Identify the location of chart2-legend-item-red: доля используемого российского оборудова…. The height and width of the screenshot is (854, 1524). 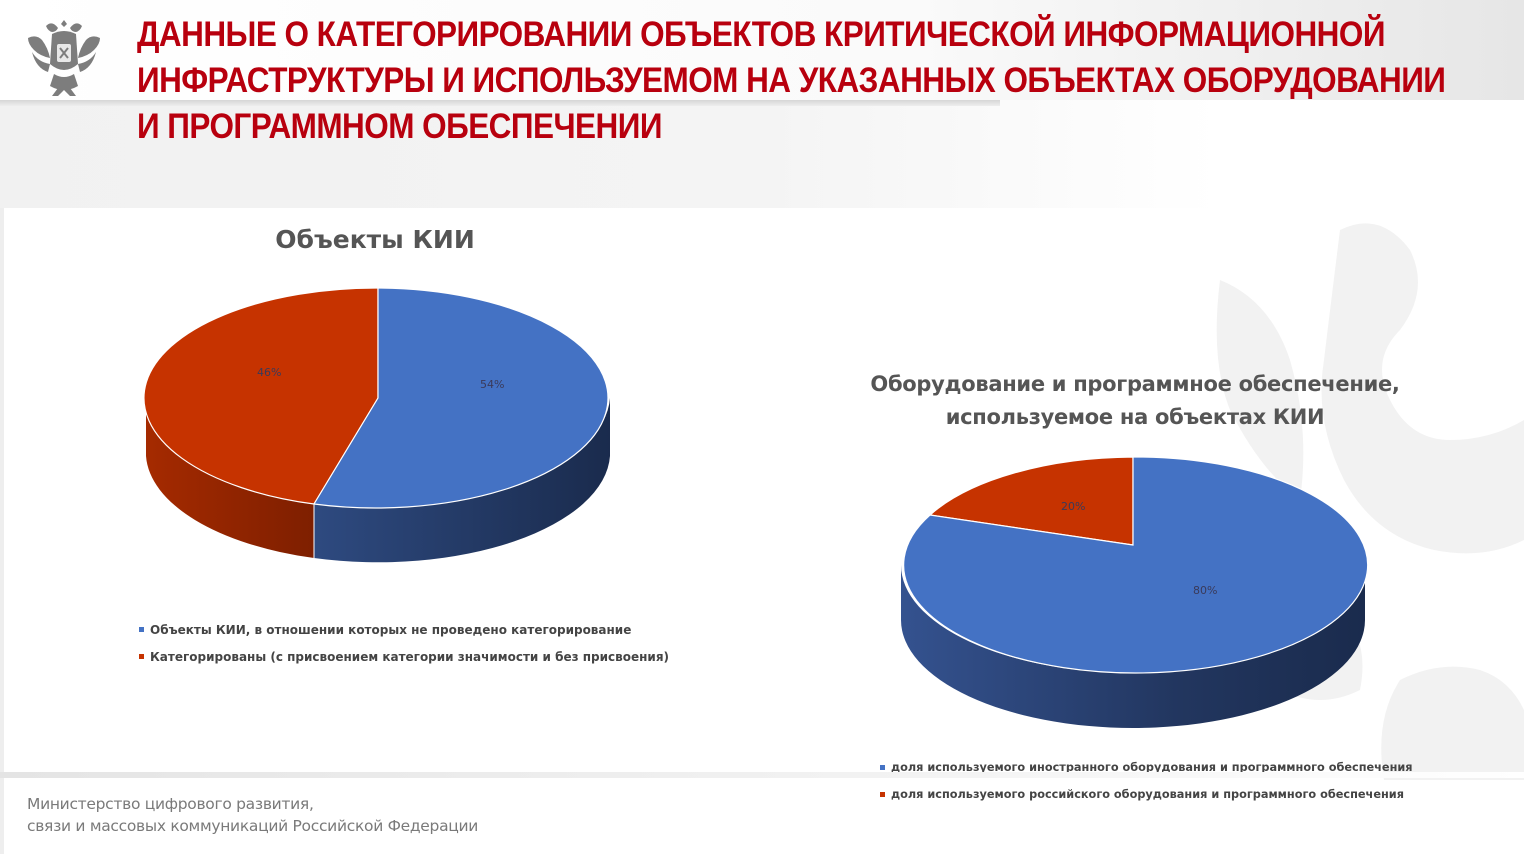
(1146, 794).